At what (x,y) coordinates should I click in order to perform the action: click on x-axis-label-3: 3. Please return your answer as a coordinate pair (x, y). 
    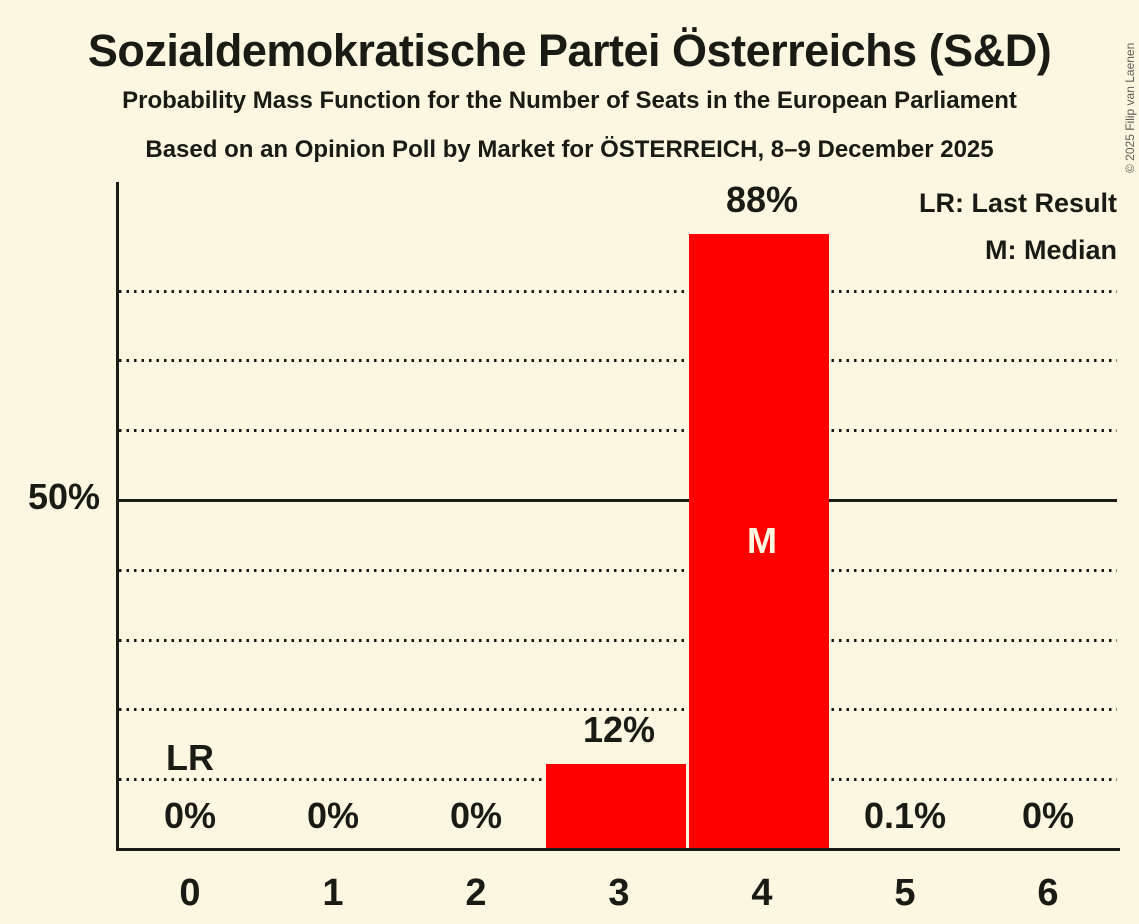
    Looking at the image, I should click on (619, 893).